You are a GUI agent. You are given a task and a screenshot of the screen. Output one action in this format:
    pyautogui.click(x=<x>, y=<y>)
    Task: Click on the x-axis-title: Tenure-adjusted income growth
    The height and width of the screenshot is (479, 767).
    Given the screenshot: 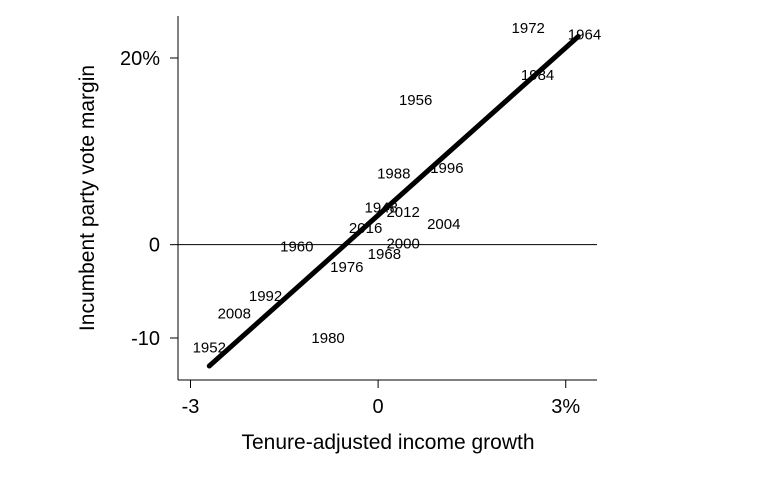 What is the action you would take?
    pyautogui.click(x=388, y=442)
    